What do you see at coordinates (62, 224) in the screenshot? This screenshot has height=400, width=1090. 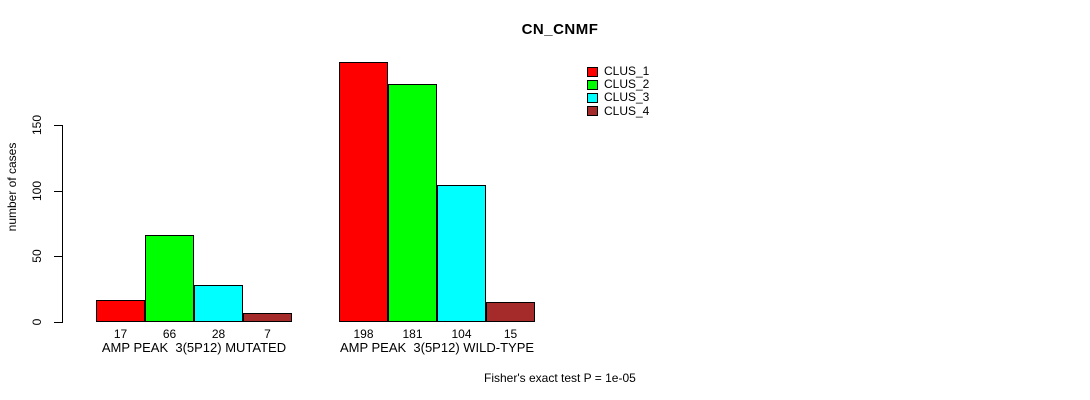 I see `y-axis-line` at bounding box center [62, 224].